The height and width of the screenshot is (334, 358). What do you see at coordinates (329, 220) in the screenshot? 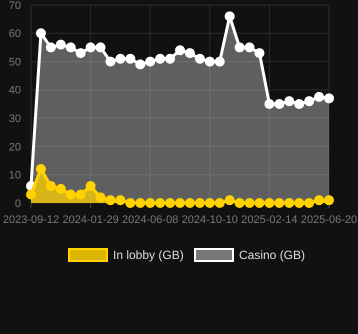
I see `x-tick-label: 2025-06-20` at bounding box center [329, 220].